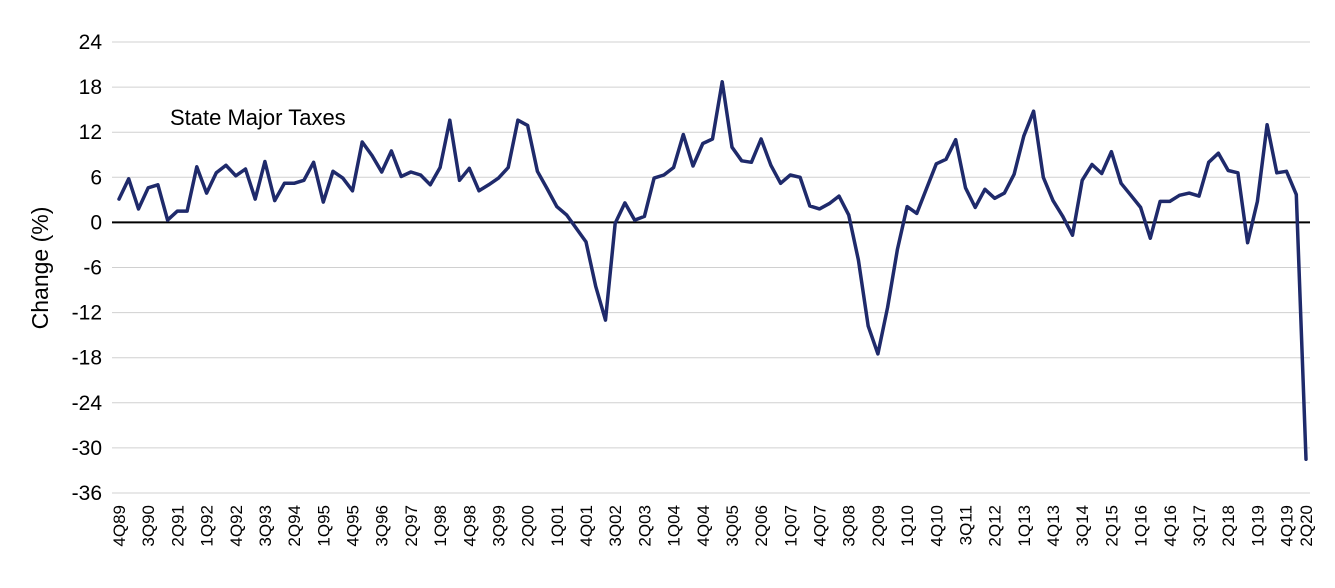  Describe the element at coordinates (966, 525) in the screenshot. I see `x-tick-label: 3Q11` at that location.